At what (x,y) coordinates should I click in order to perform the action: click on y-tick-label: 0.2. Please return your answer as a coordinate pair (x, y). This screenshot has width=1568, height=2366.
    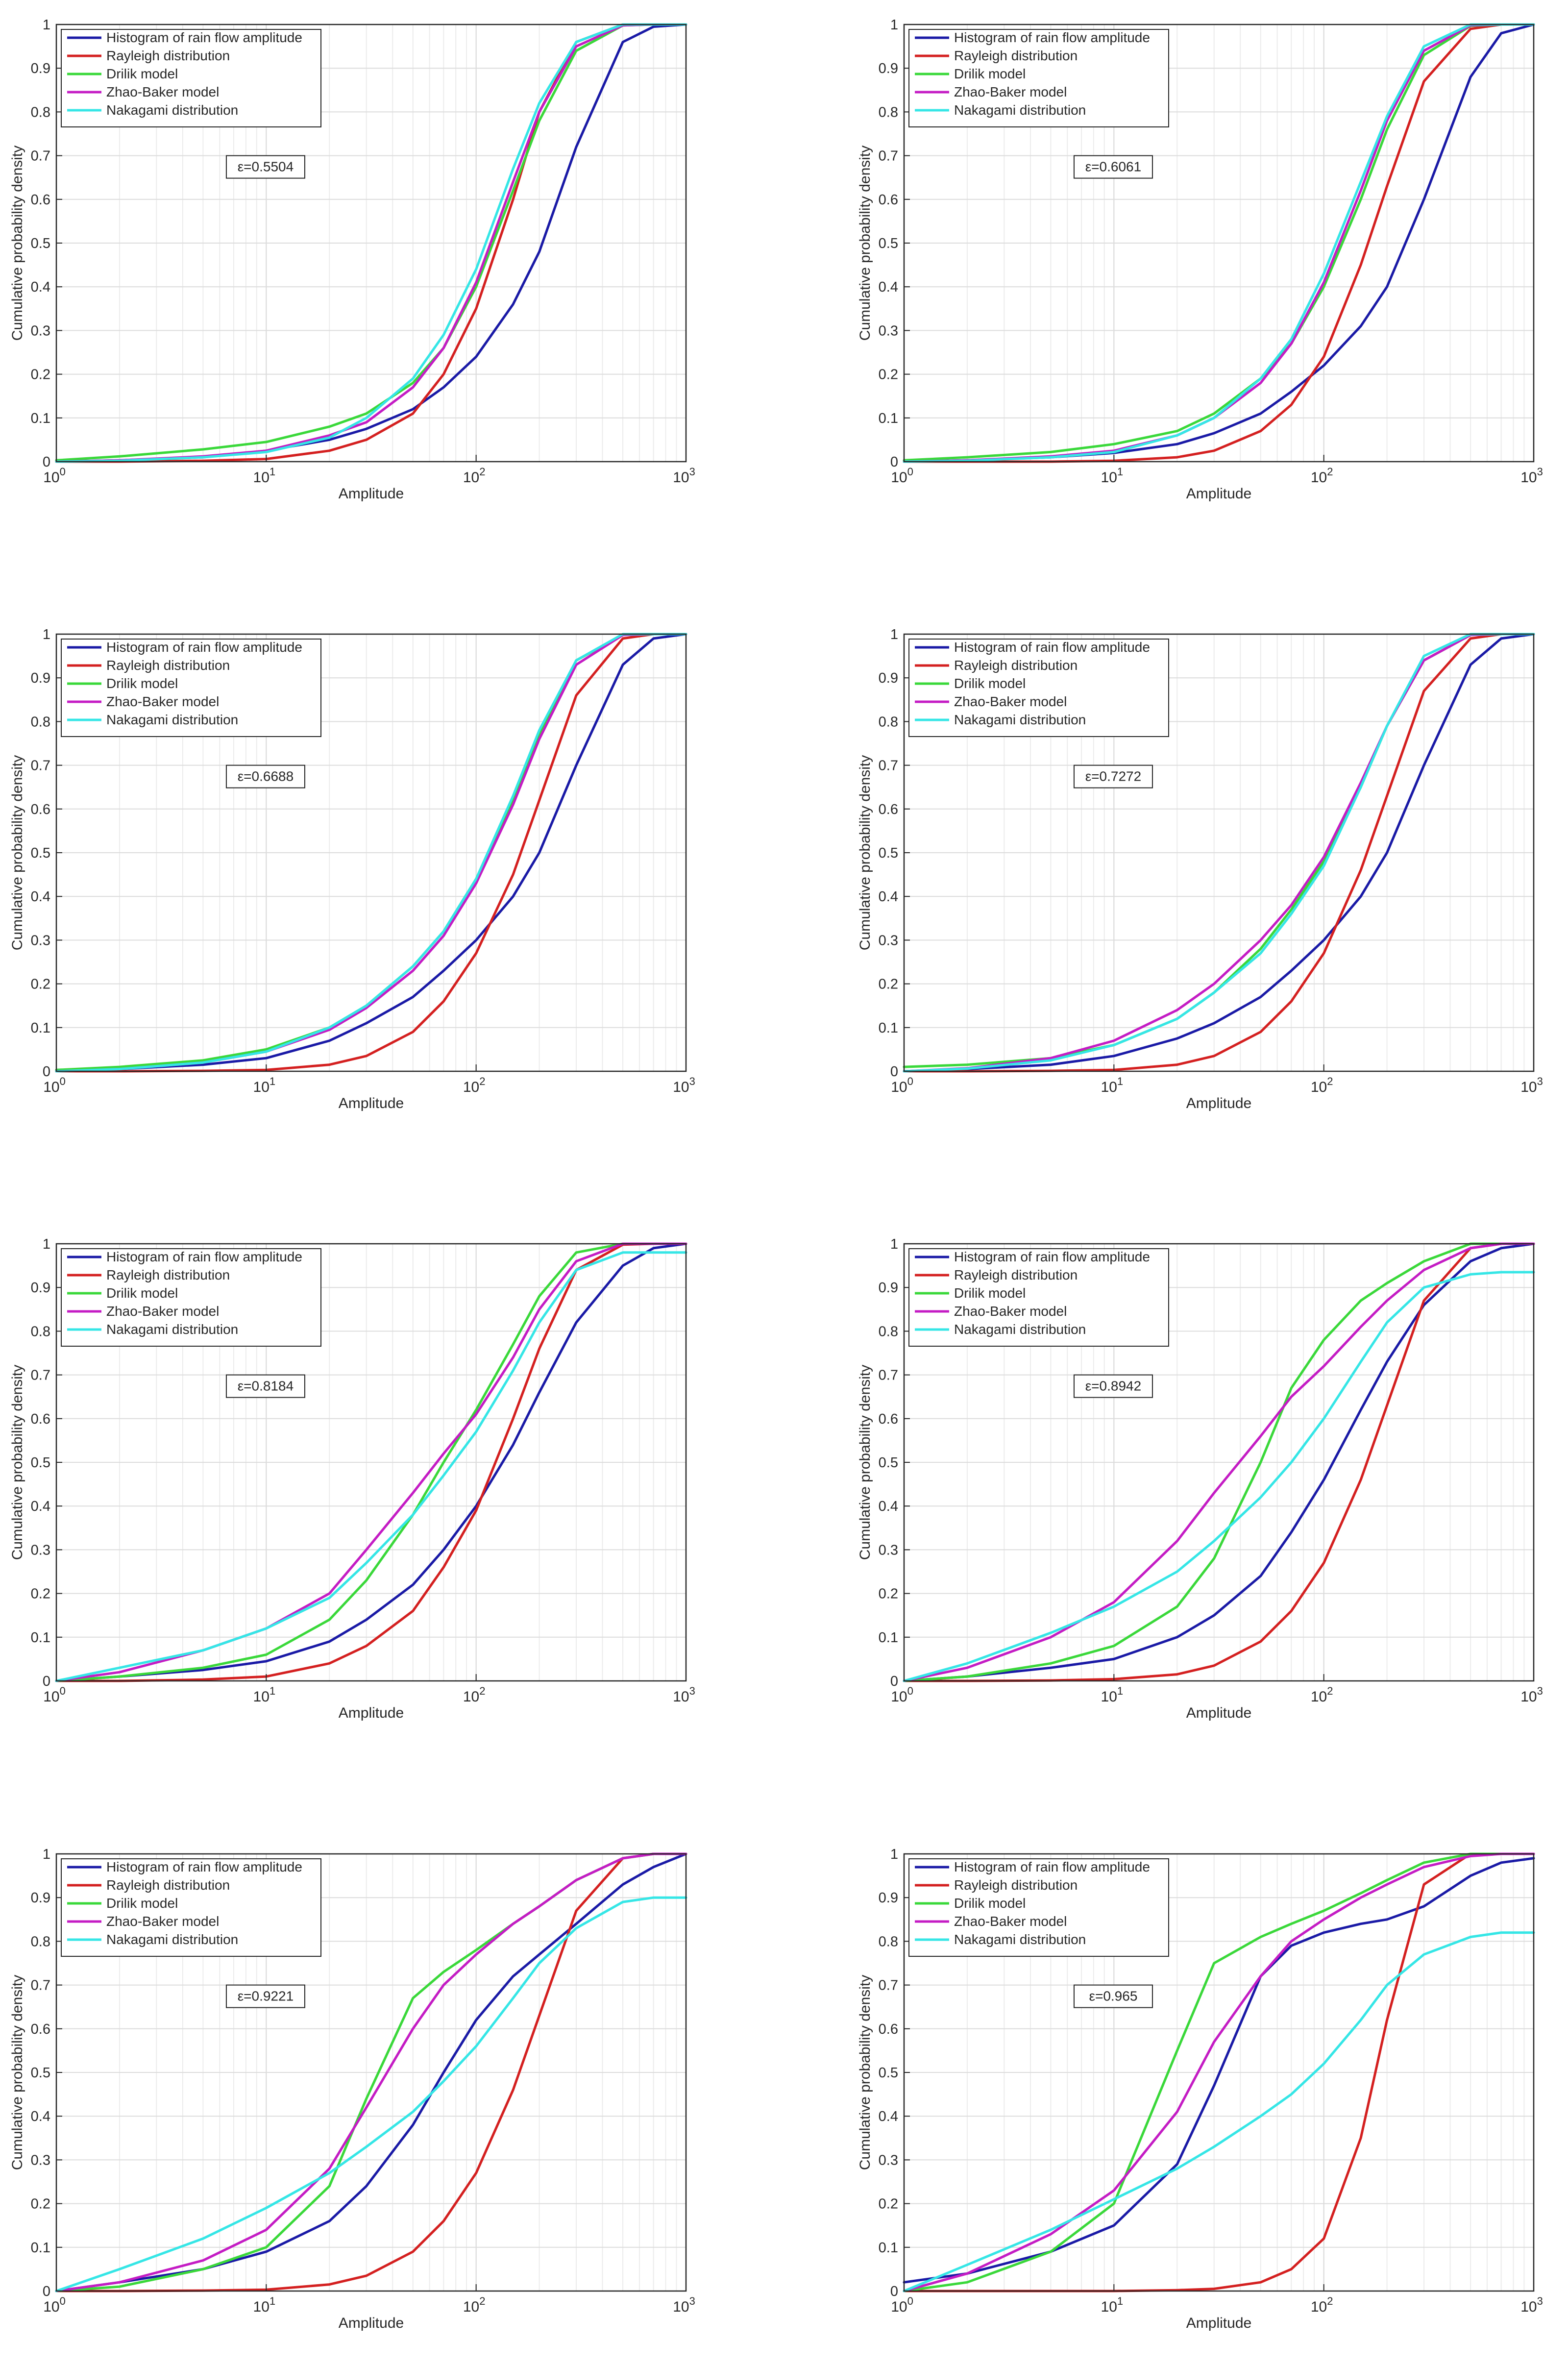
    Looking at the image, I should click on (40, 984).